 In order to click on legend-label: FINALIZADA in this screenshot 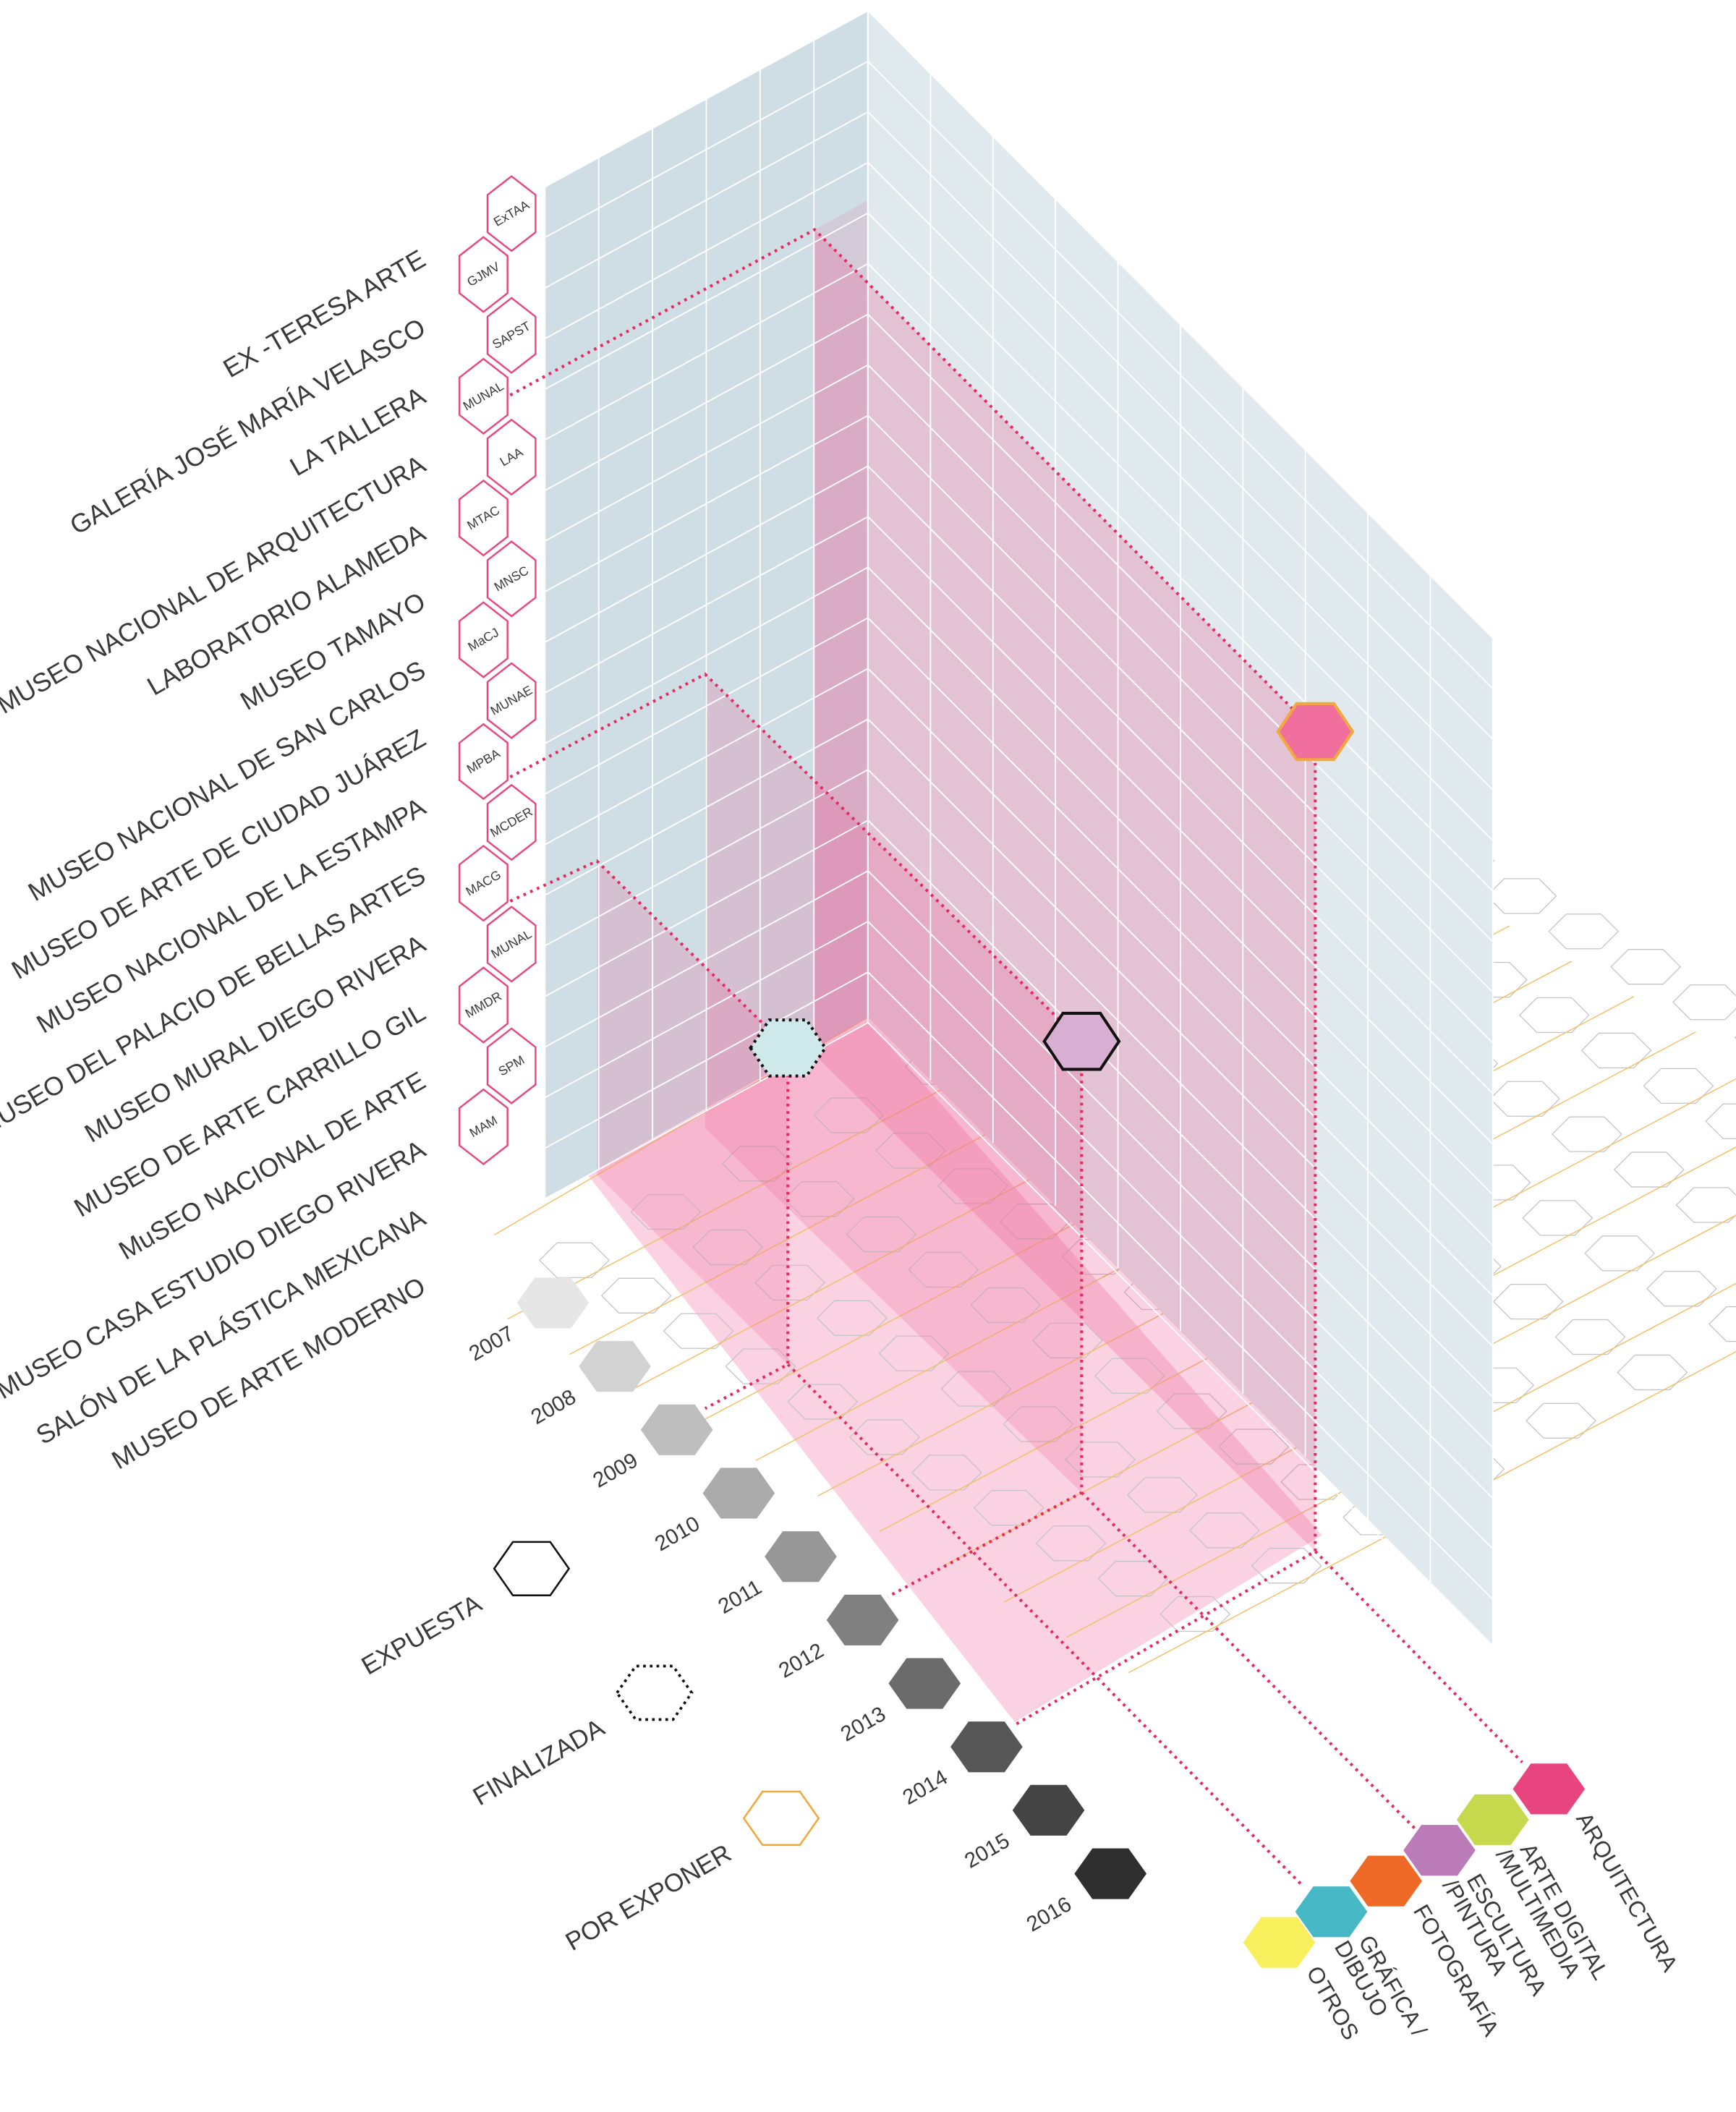, I will do `click(539, 1762)`.